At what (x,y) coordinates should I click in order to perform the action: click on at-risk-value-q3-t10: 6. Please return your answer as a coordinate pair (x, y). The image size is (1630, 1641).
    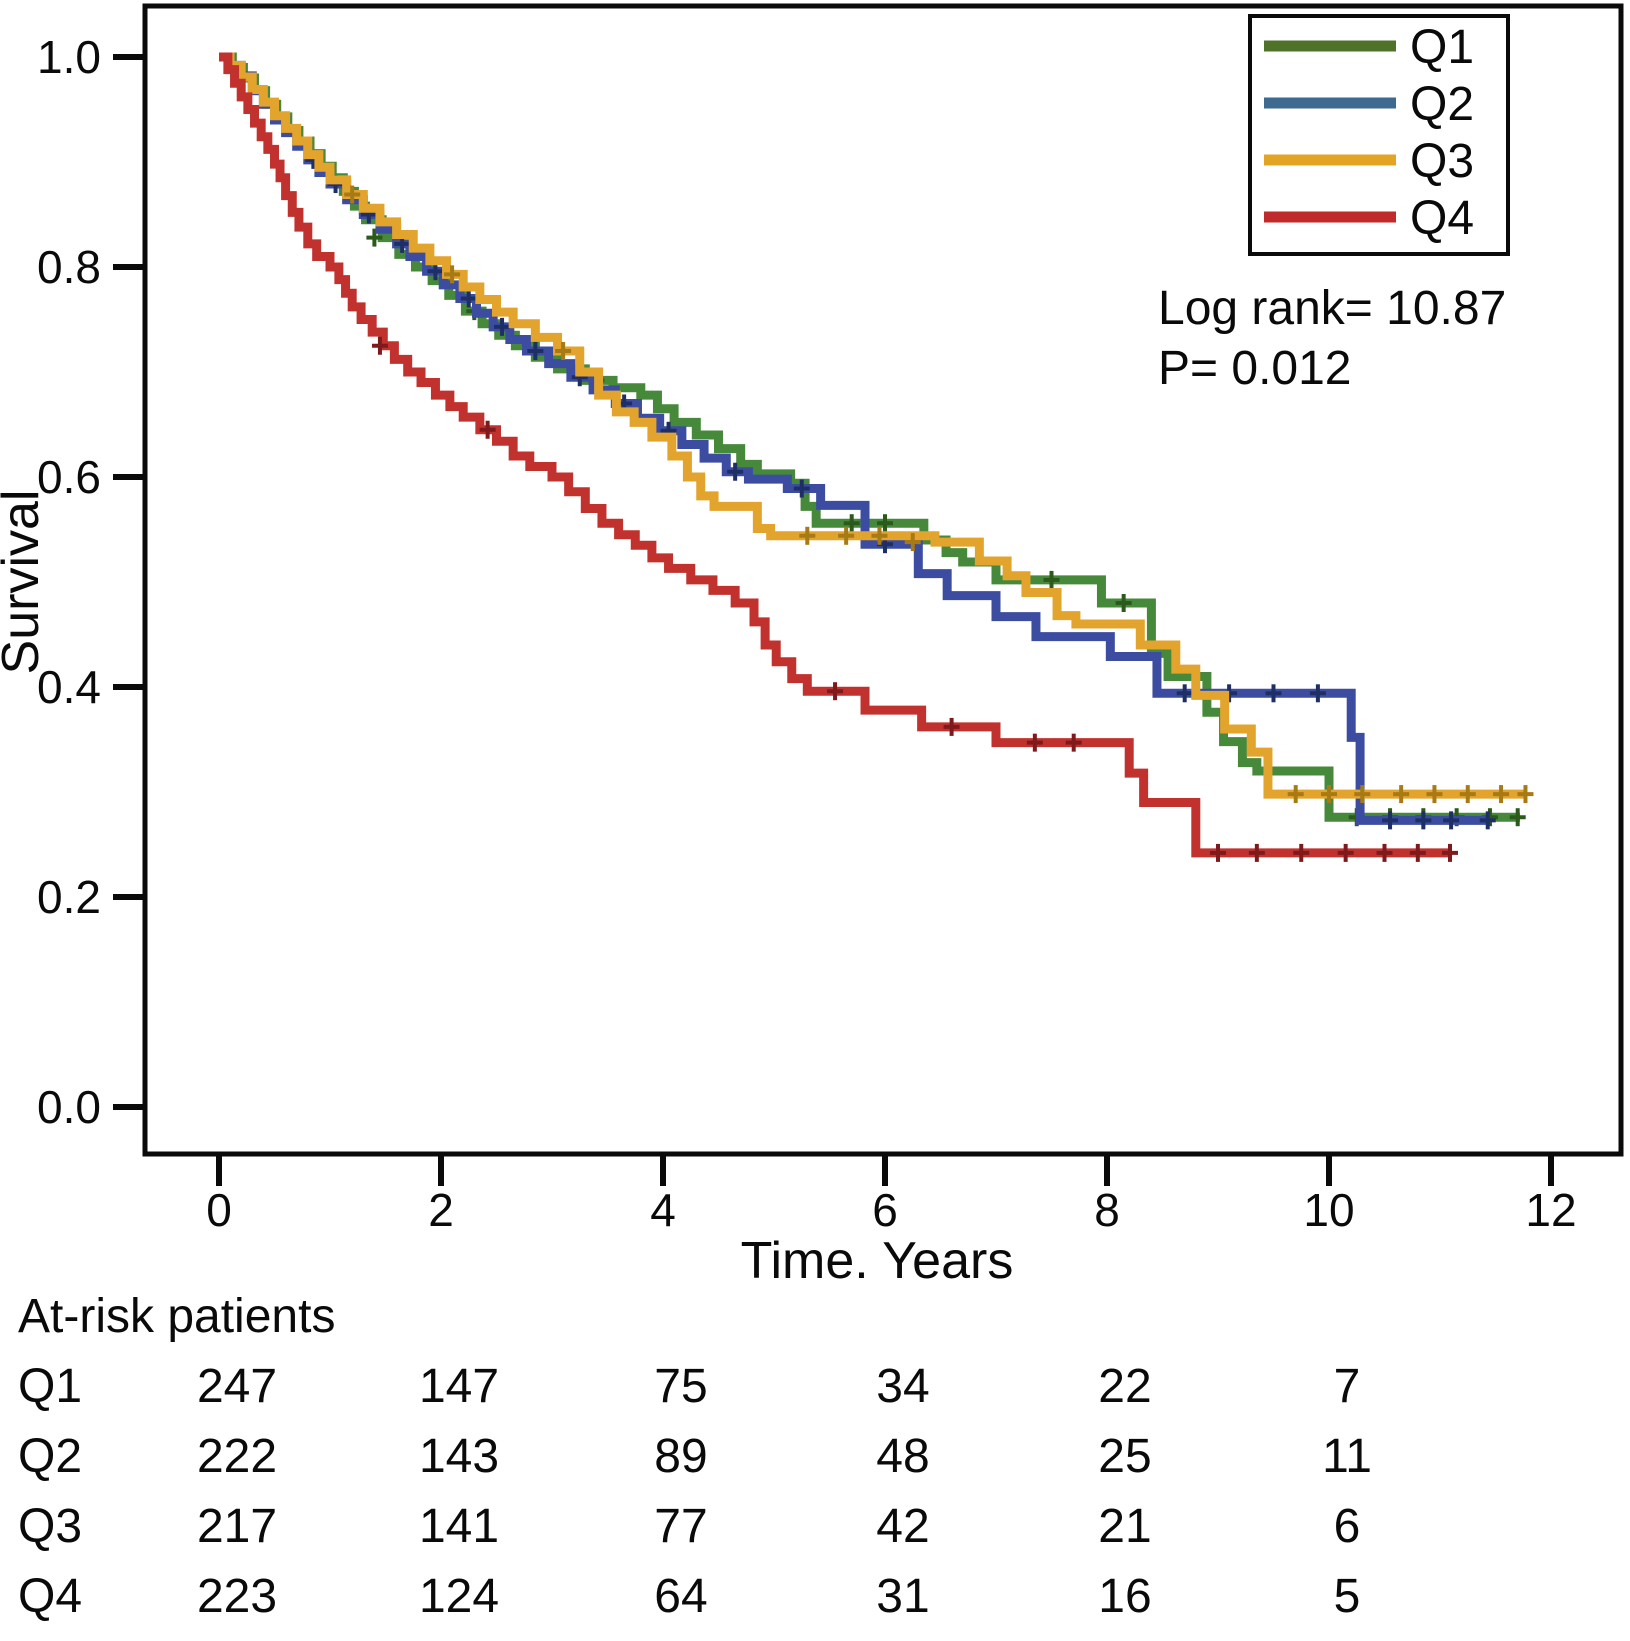
    Looking at the image, I should click on (1347, 1526).